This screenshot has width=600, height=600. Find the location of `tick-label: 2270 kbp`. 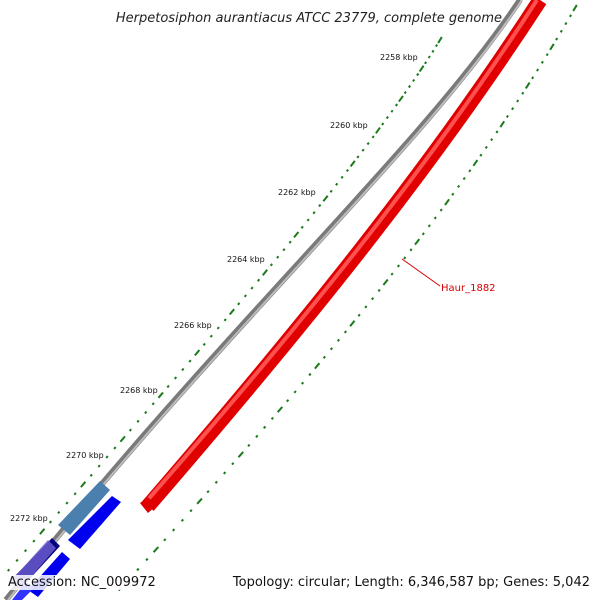

tick-label: 2270 kbp is located at coordinates (85, 455).